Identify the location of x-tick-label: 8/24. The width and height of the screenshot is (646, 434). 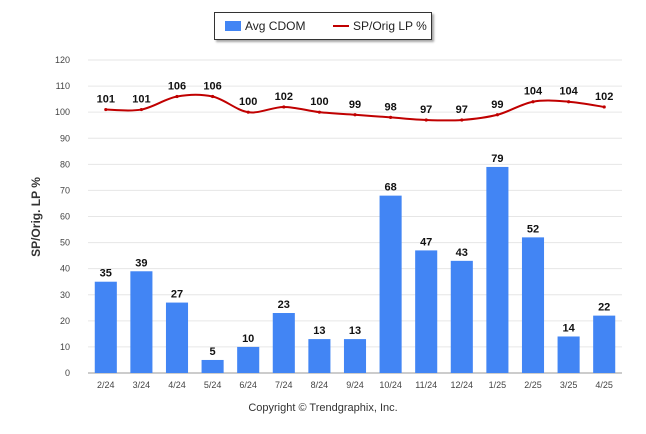
(320, 385).